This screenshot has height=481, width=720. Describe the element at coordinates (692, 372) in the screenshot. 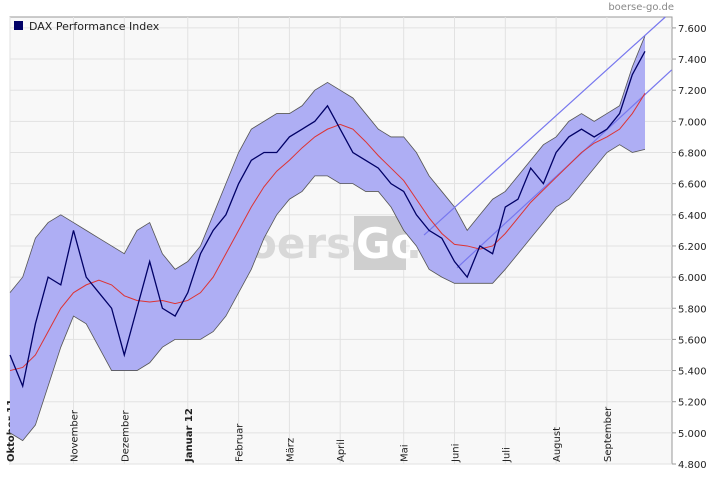

I see `y-tick-label: 5.400` at that location.